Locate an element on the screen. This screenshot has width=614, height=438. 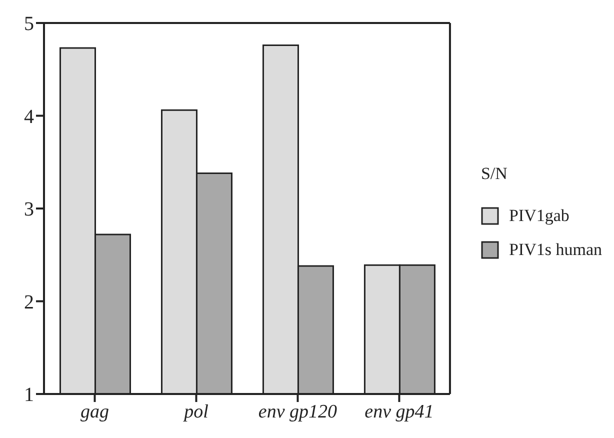
x-tick-label: env gp41 is located at coordinates (399, 411).